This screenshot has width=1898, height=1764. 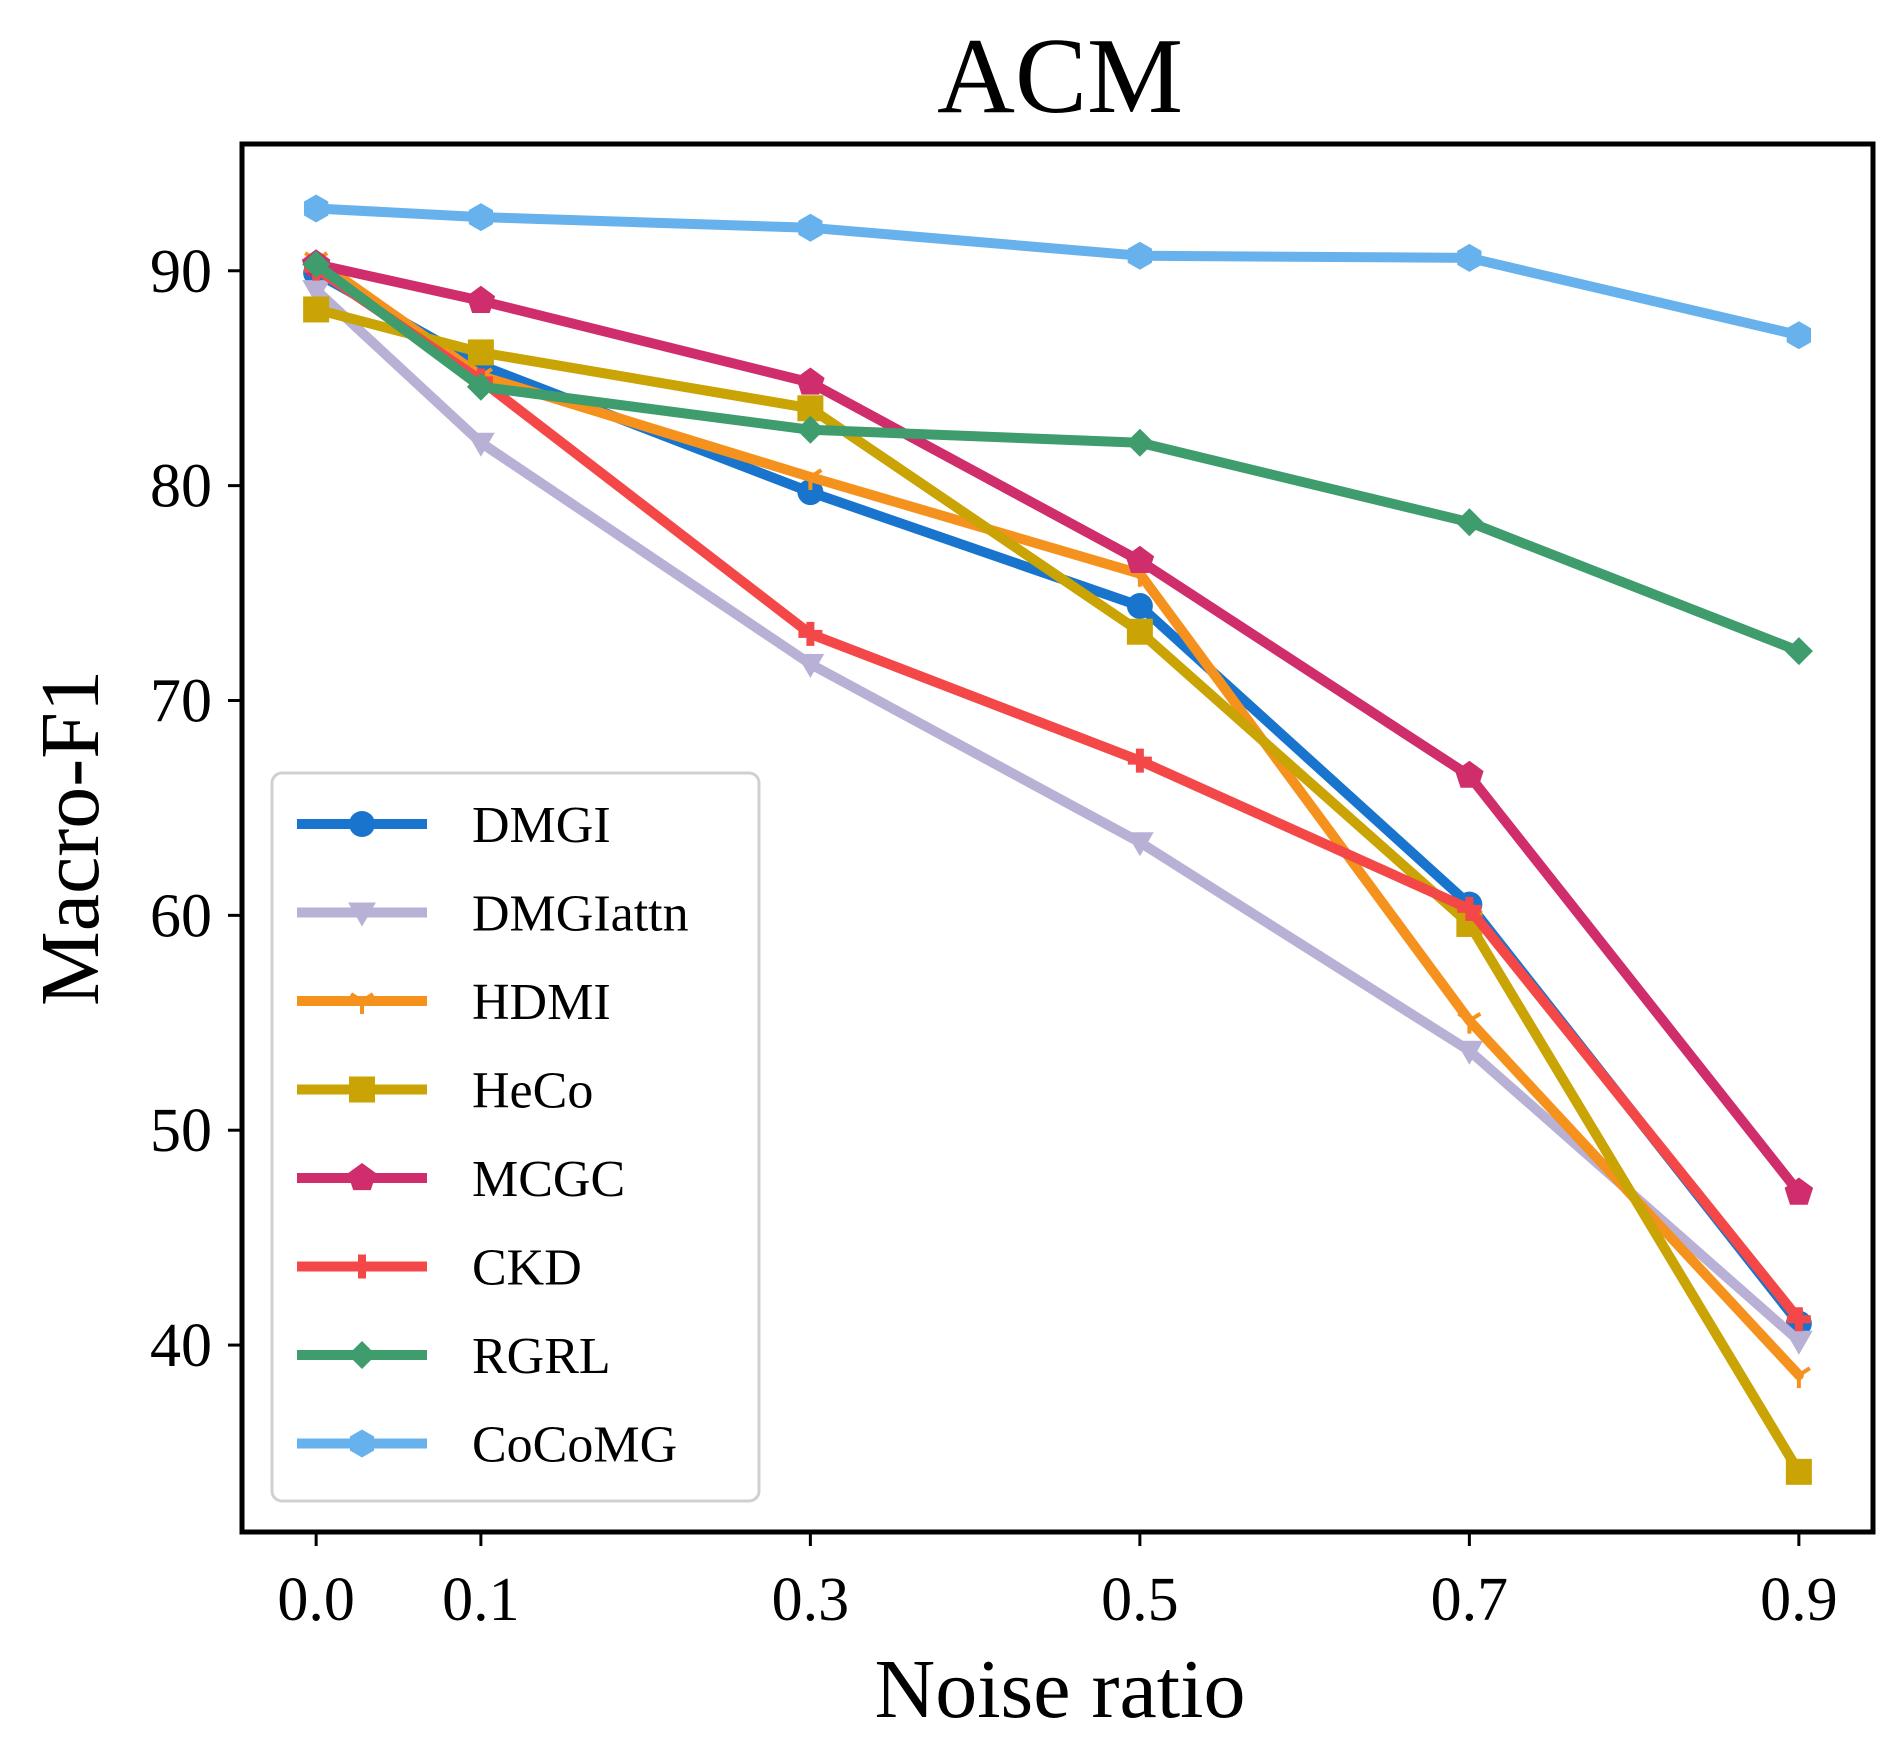 What do you see at coordinates (454, 1356) in the screenshot?
I see `legend-entry-rgrl: RGRL` at bounding box center [454, 1356].